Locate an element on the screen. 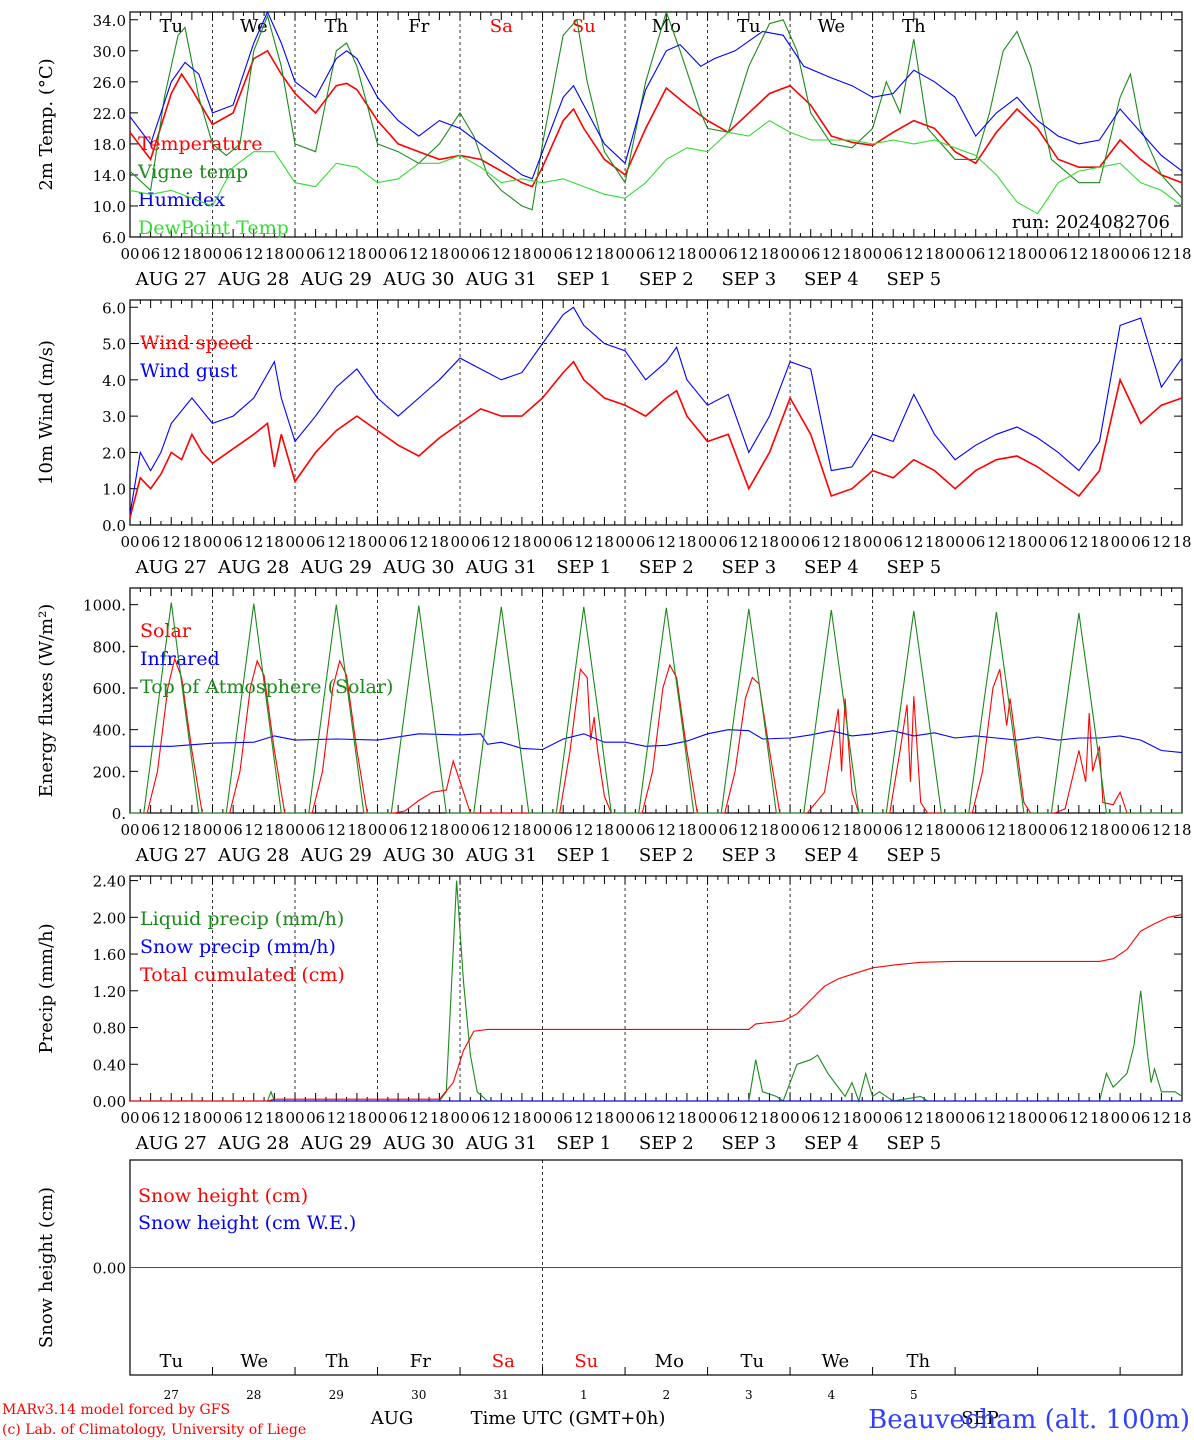 Image resolution: width=1194 pixels, height=1440 pixels. day-number-label: 4 is located at coordinates (832, 1395).